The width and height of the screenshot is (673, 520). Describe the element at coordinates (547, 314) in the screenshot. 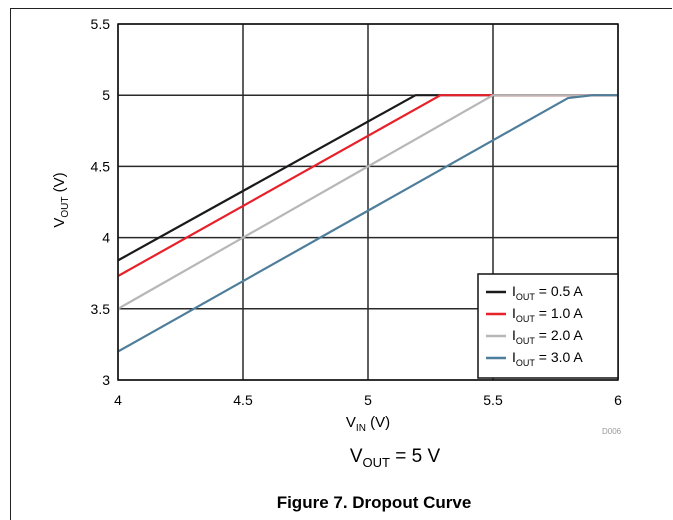

I see `legend-entry: IOUT = 1.0 A` at that location.